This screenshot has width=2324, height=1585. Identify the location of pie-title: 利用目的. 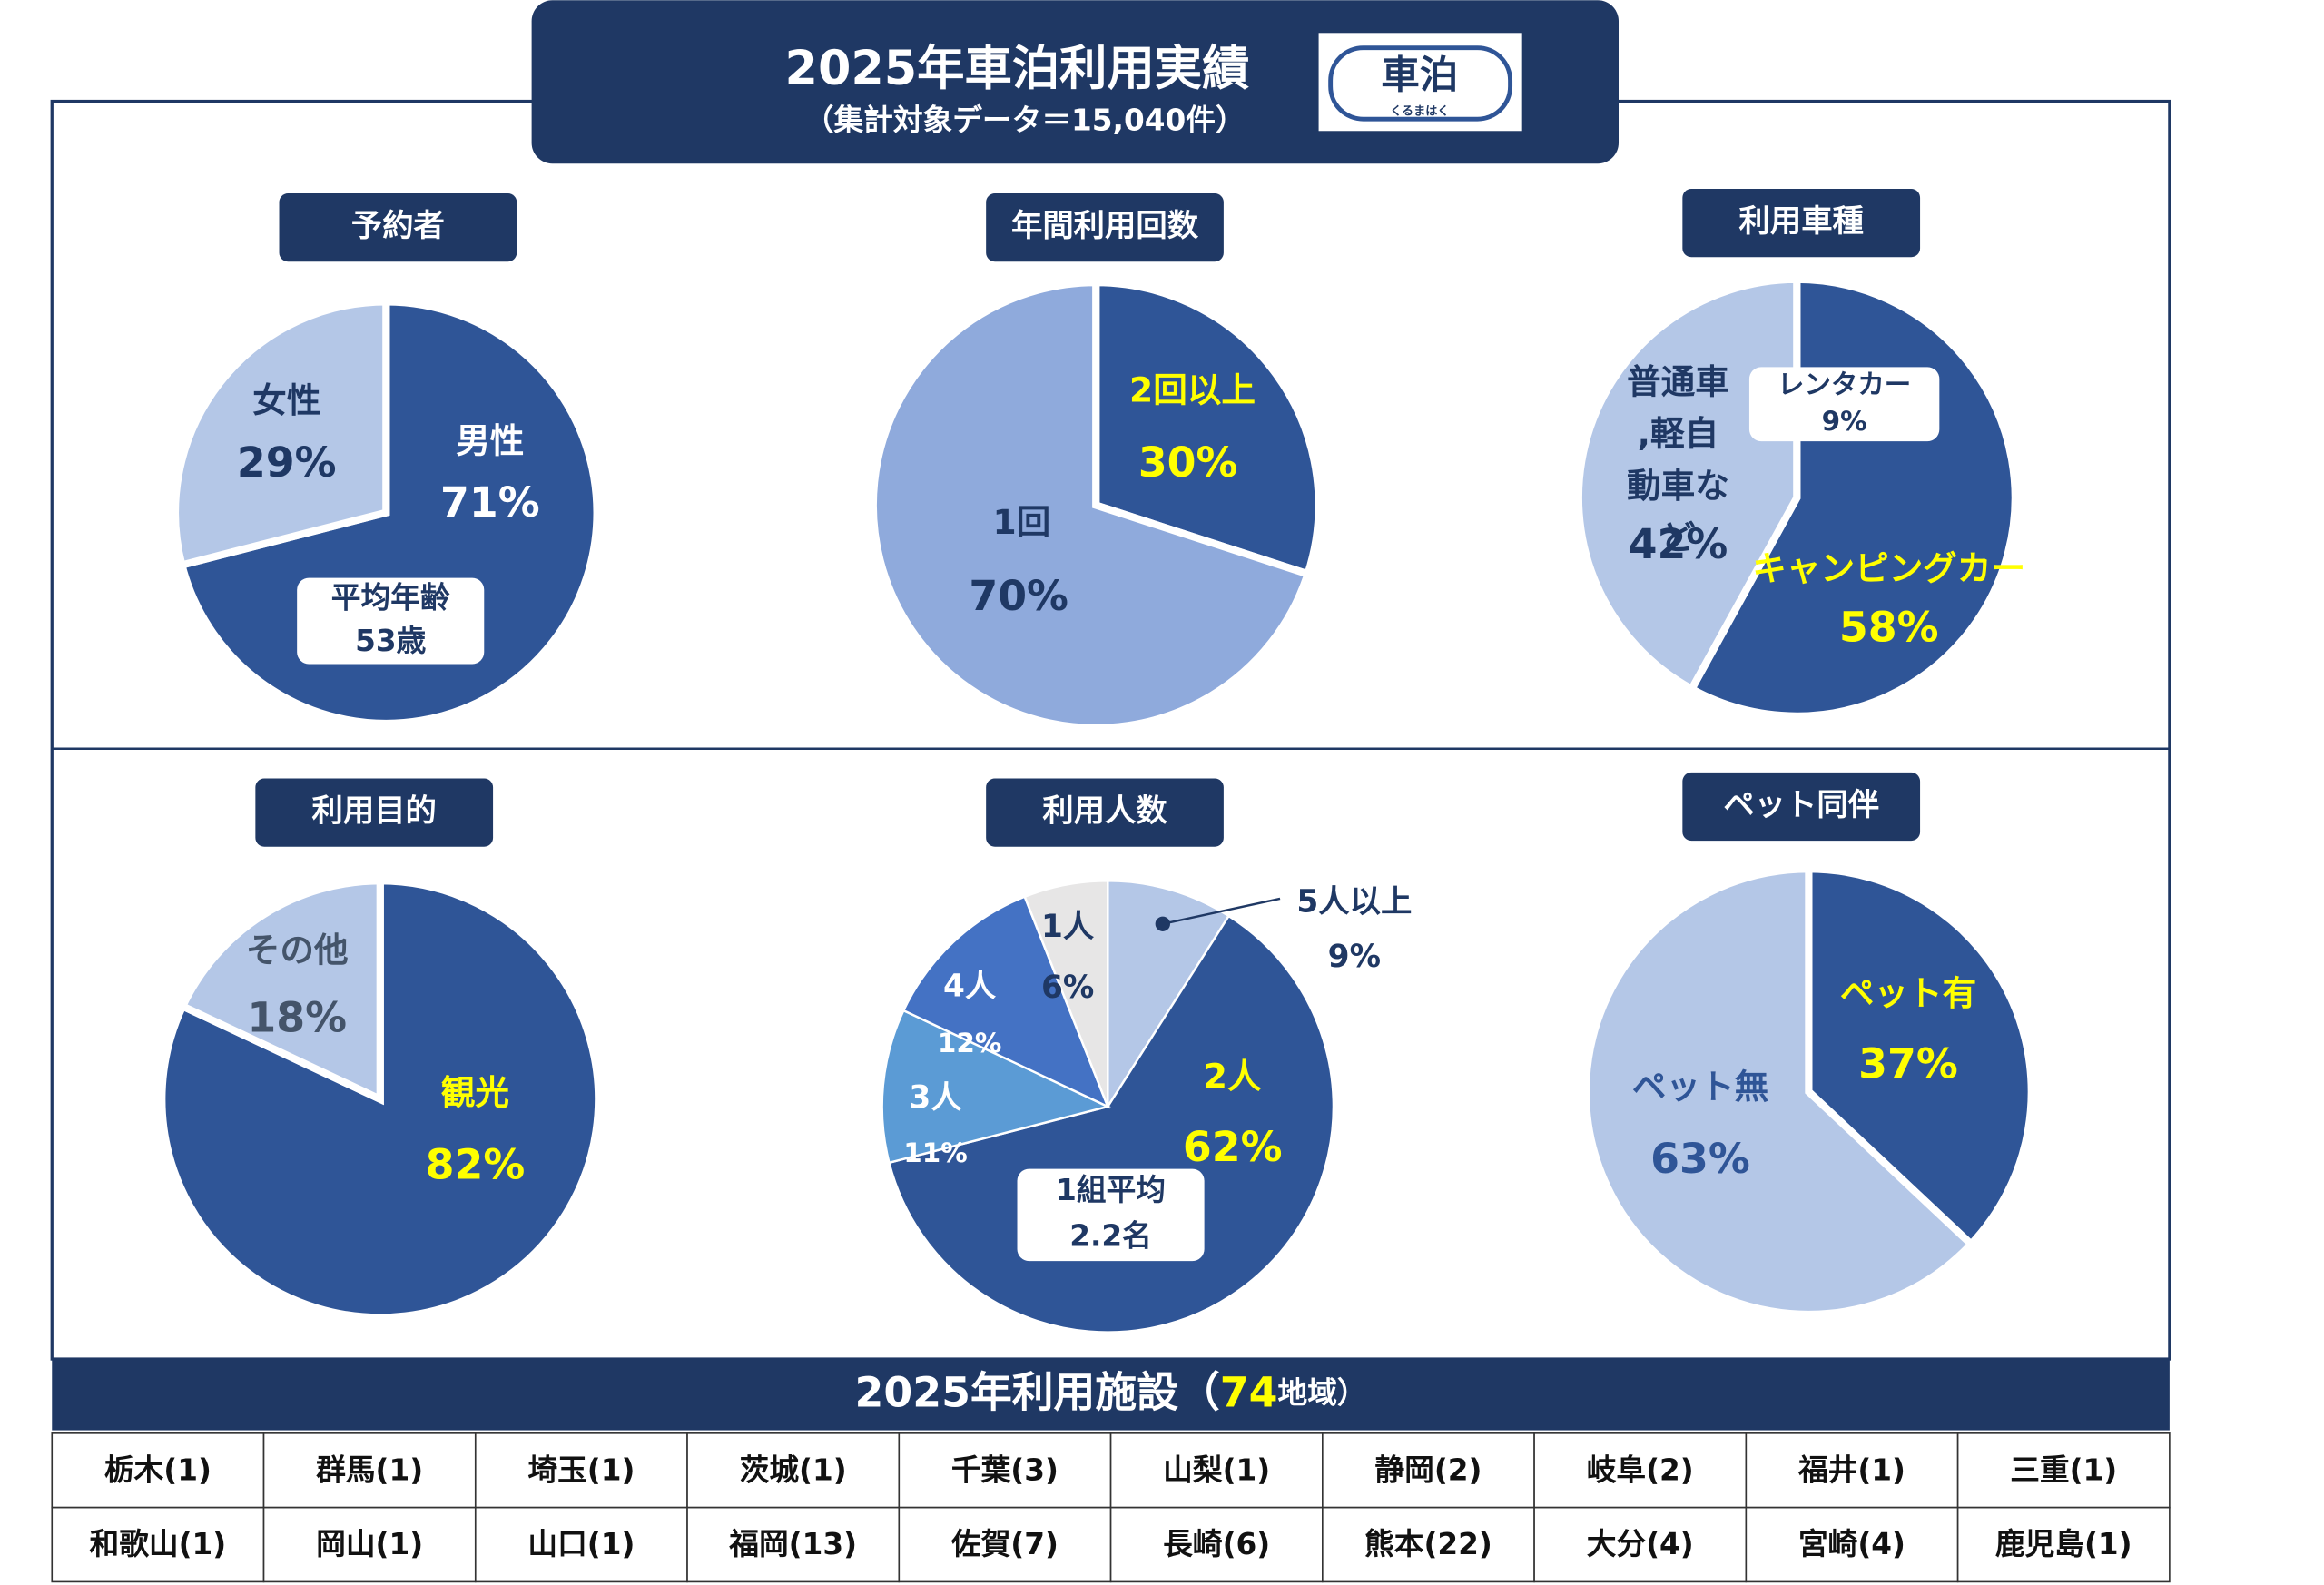
(374, 812).